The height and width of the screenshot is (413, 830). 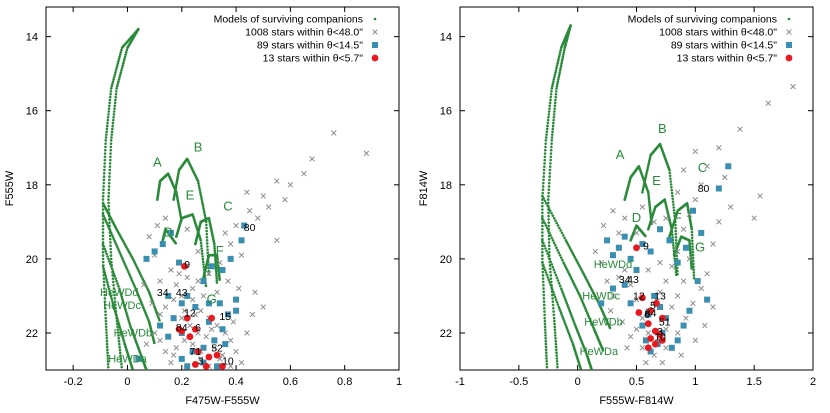 What do you see at coordinates (133, 334) in the screenshot?
I see `track-label: HeWDb` at bounding box center [133, 334].